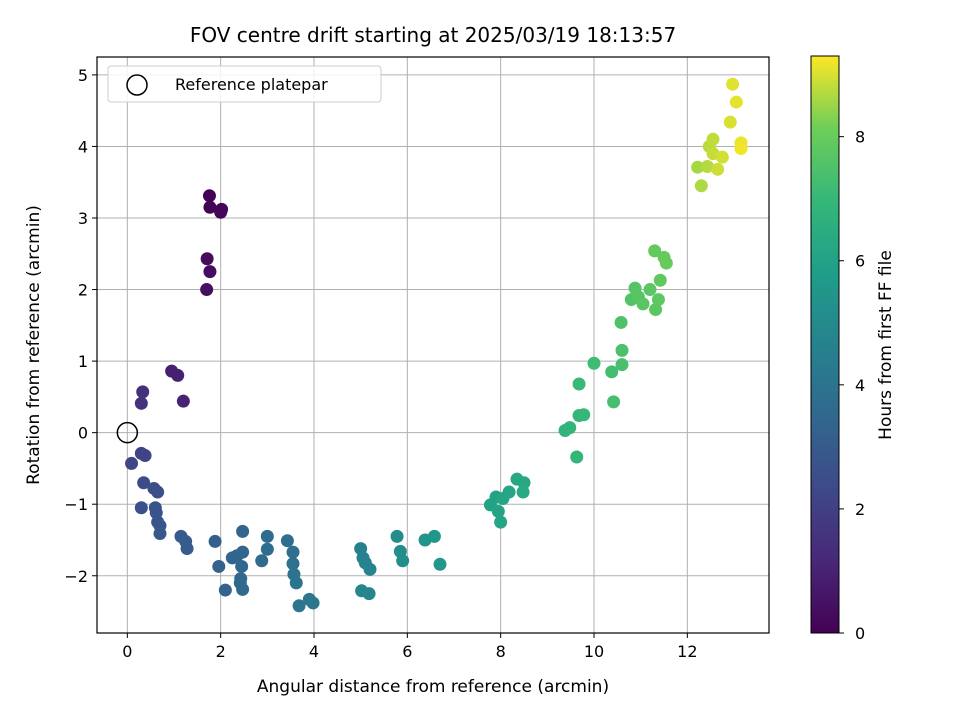 The image size is (960, 720). I want to click on colorbar: 0 2 4 6 8 Hours from first FF file, so click(853, 349).